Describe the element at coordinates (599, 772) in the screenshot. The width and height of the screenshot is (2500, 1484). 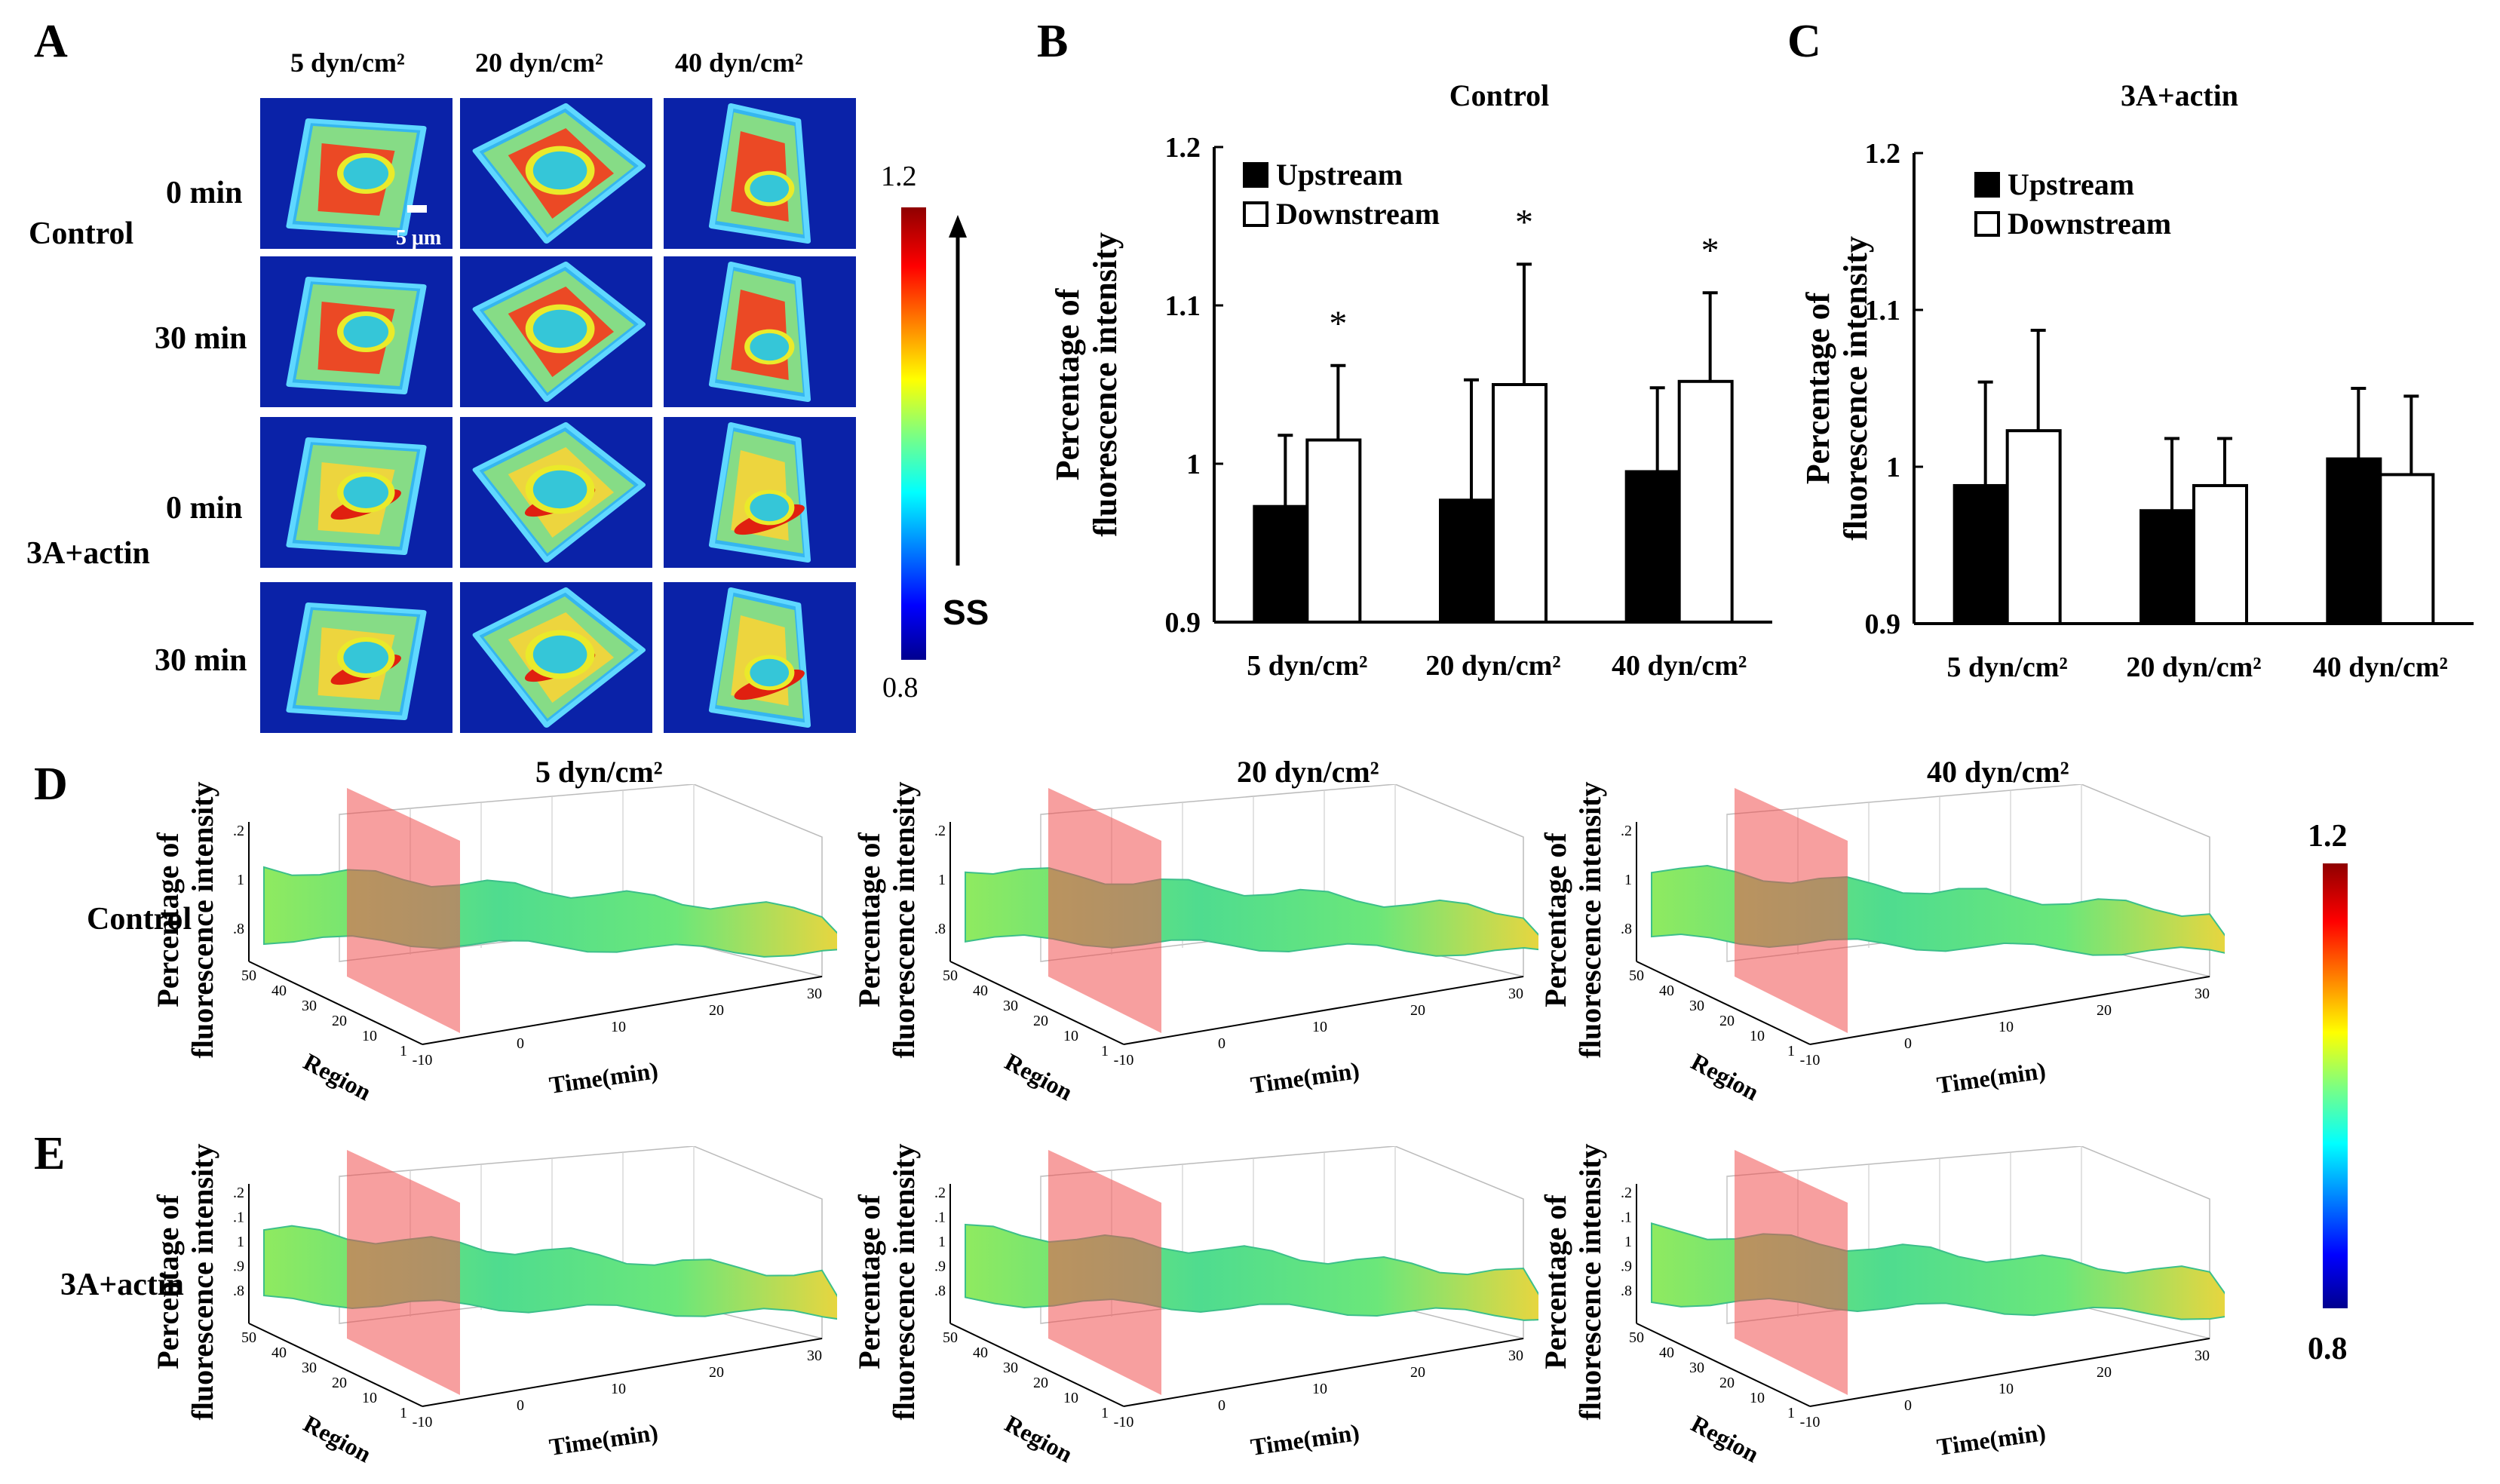
I see `surface-title-5: 5 dyn/cm²` at that location.